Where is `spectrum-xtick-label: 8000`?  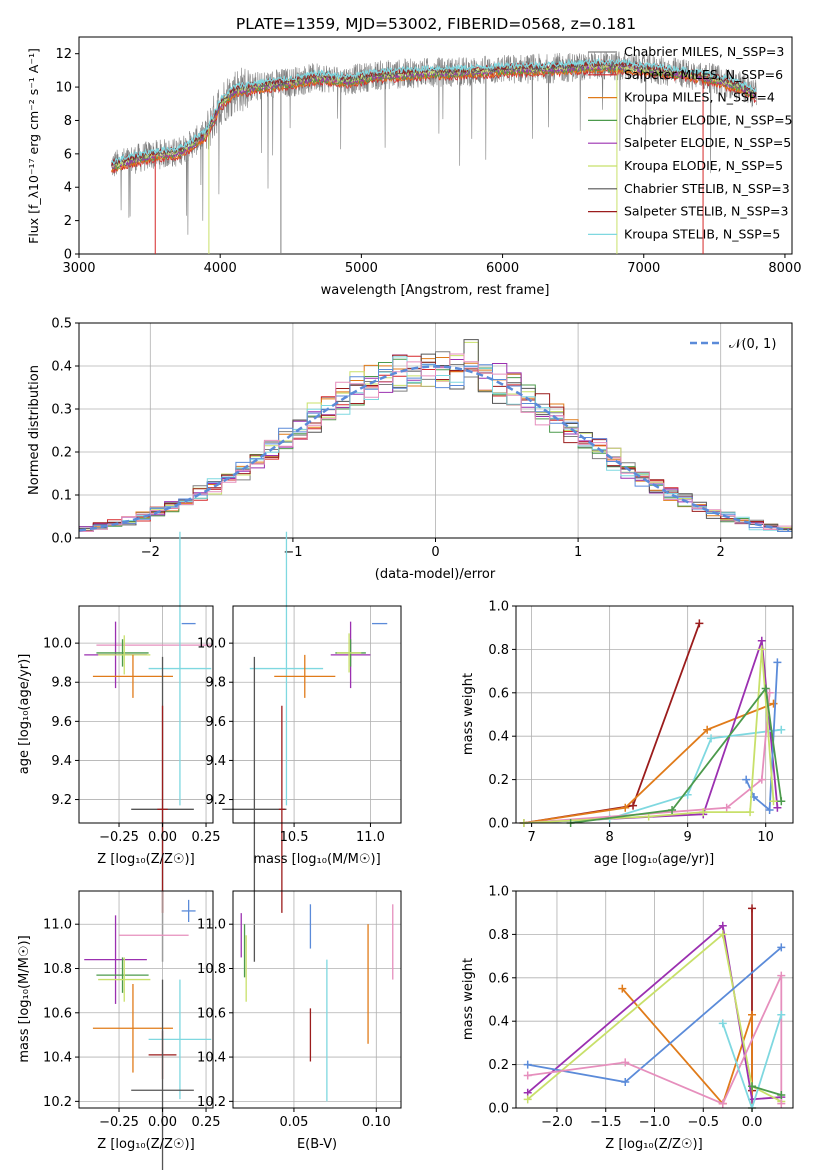
spectrum-xtick-label: 8000 is located at coordinates (784, 268).